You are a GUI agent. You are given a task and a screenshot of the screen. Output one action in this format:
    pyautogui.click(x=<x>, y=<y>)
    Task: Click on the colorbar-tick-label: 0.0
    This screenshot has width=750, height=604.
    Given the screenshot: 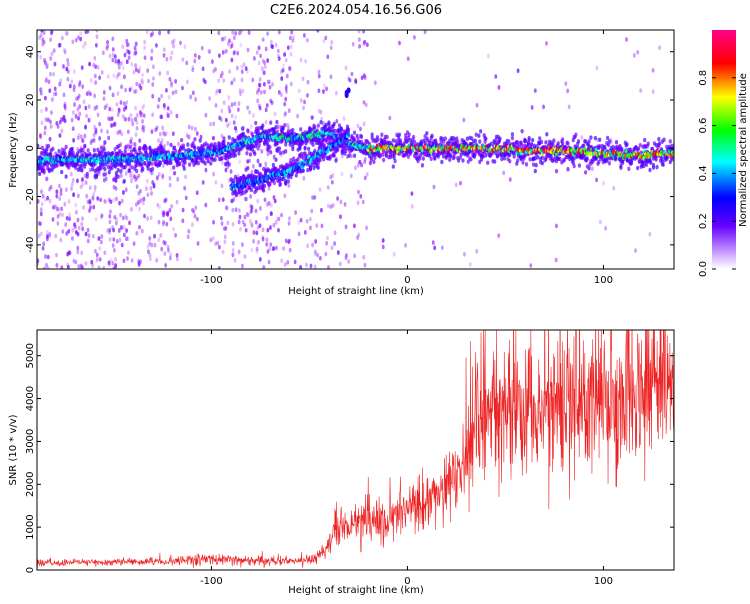 What is the action you would take?
    pyautogui.click(x=703, y=269)
    